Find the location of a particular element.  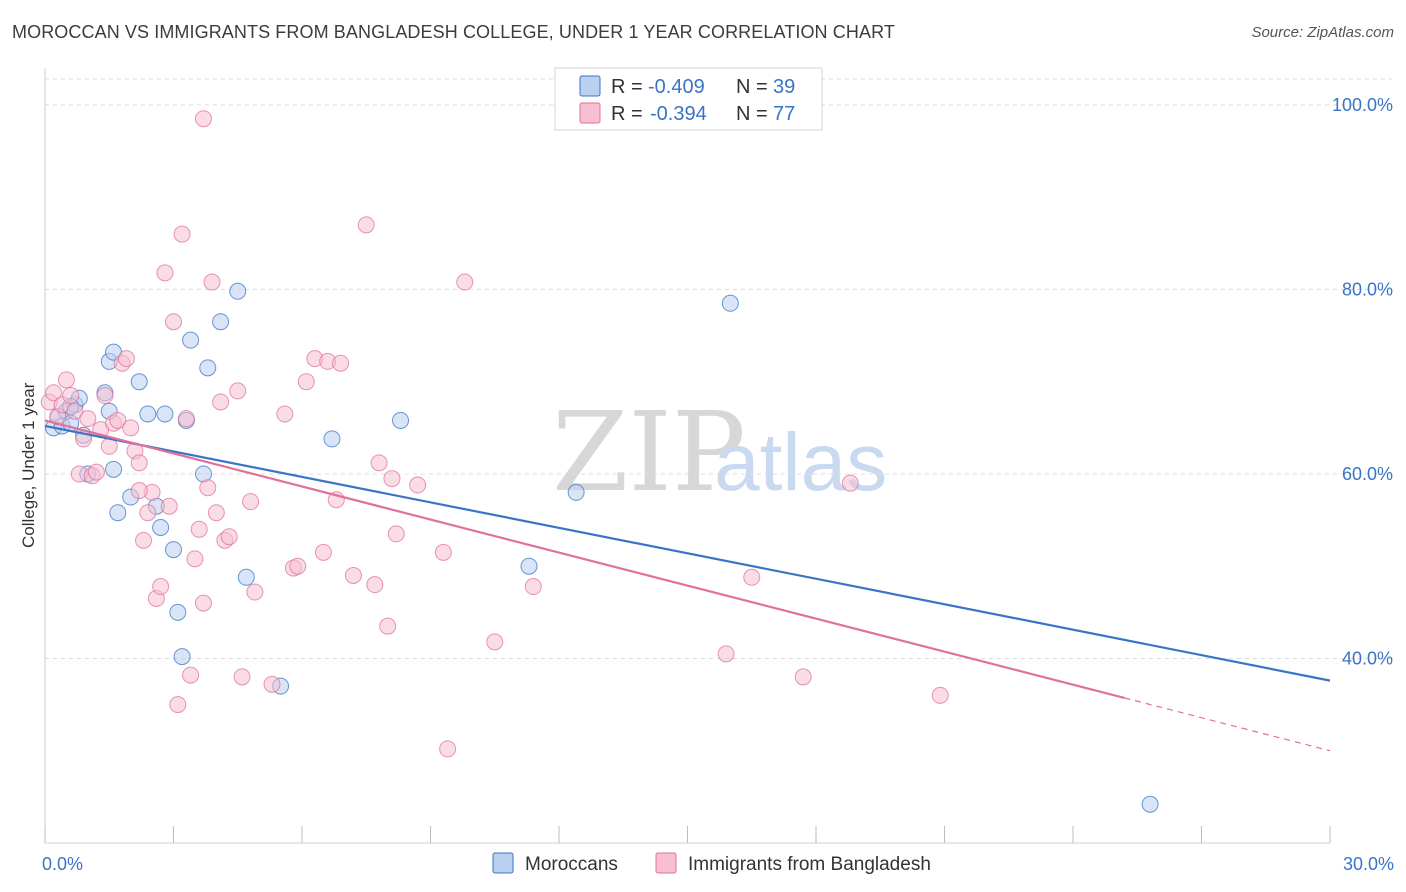

legend-n-label-1: N = is located at coordinates (752, 87).